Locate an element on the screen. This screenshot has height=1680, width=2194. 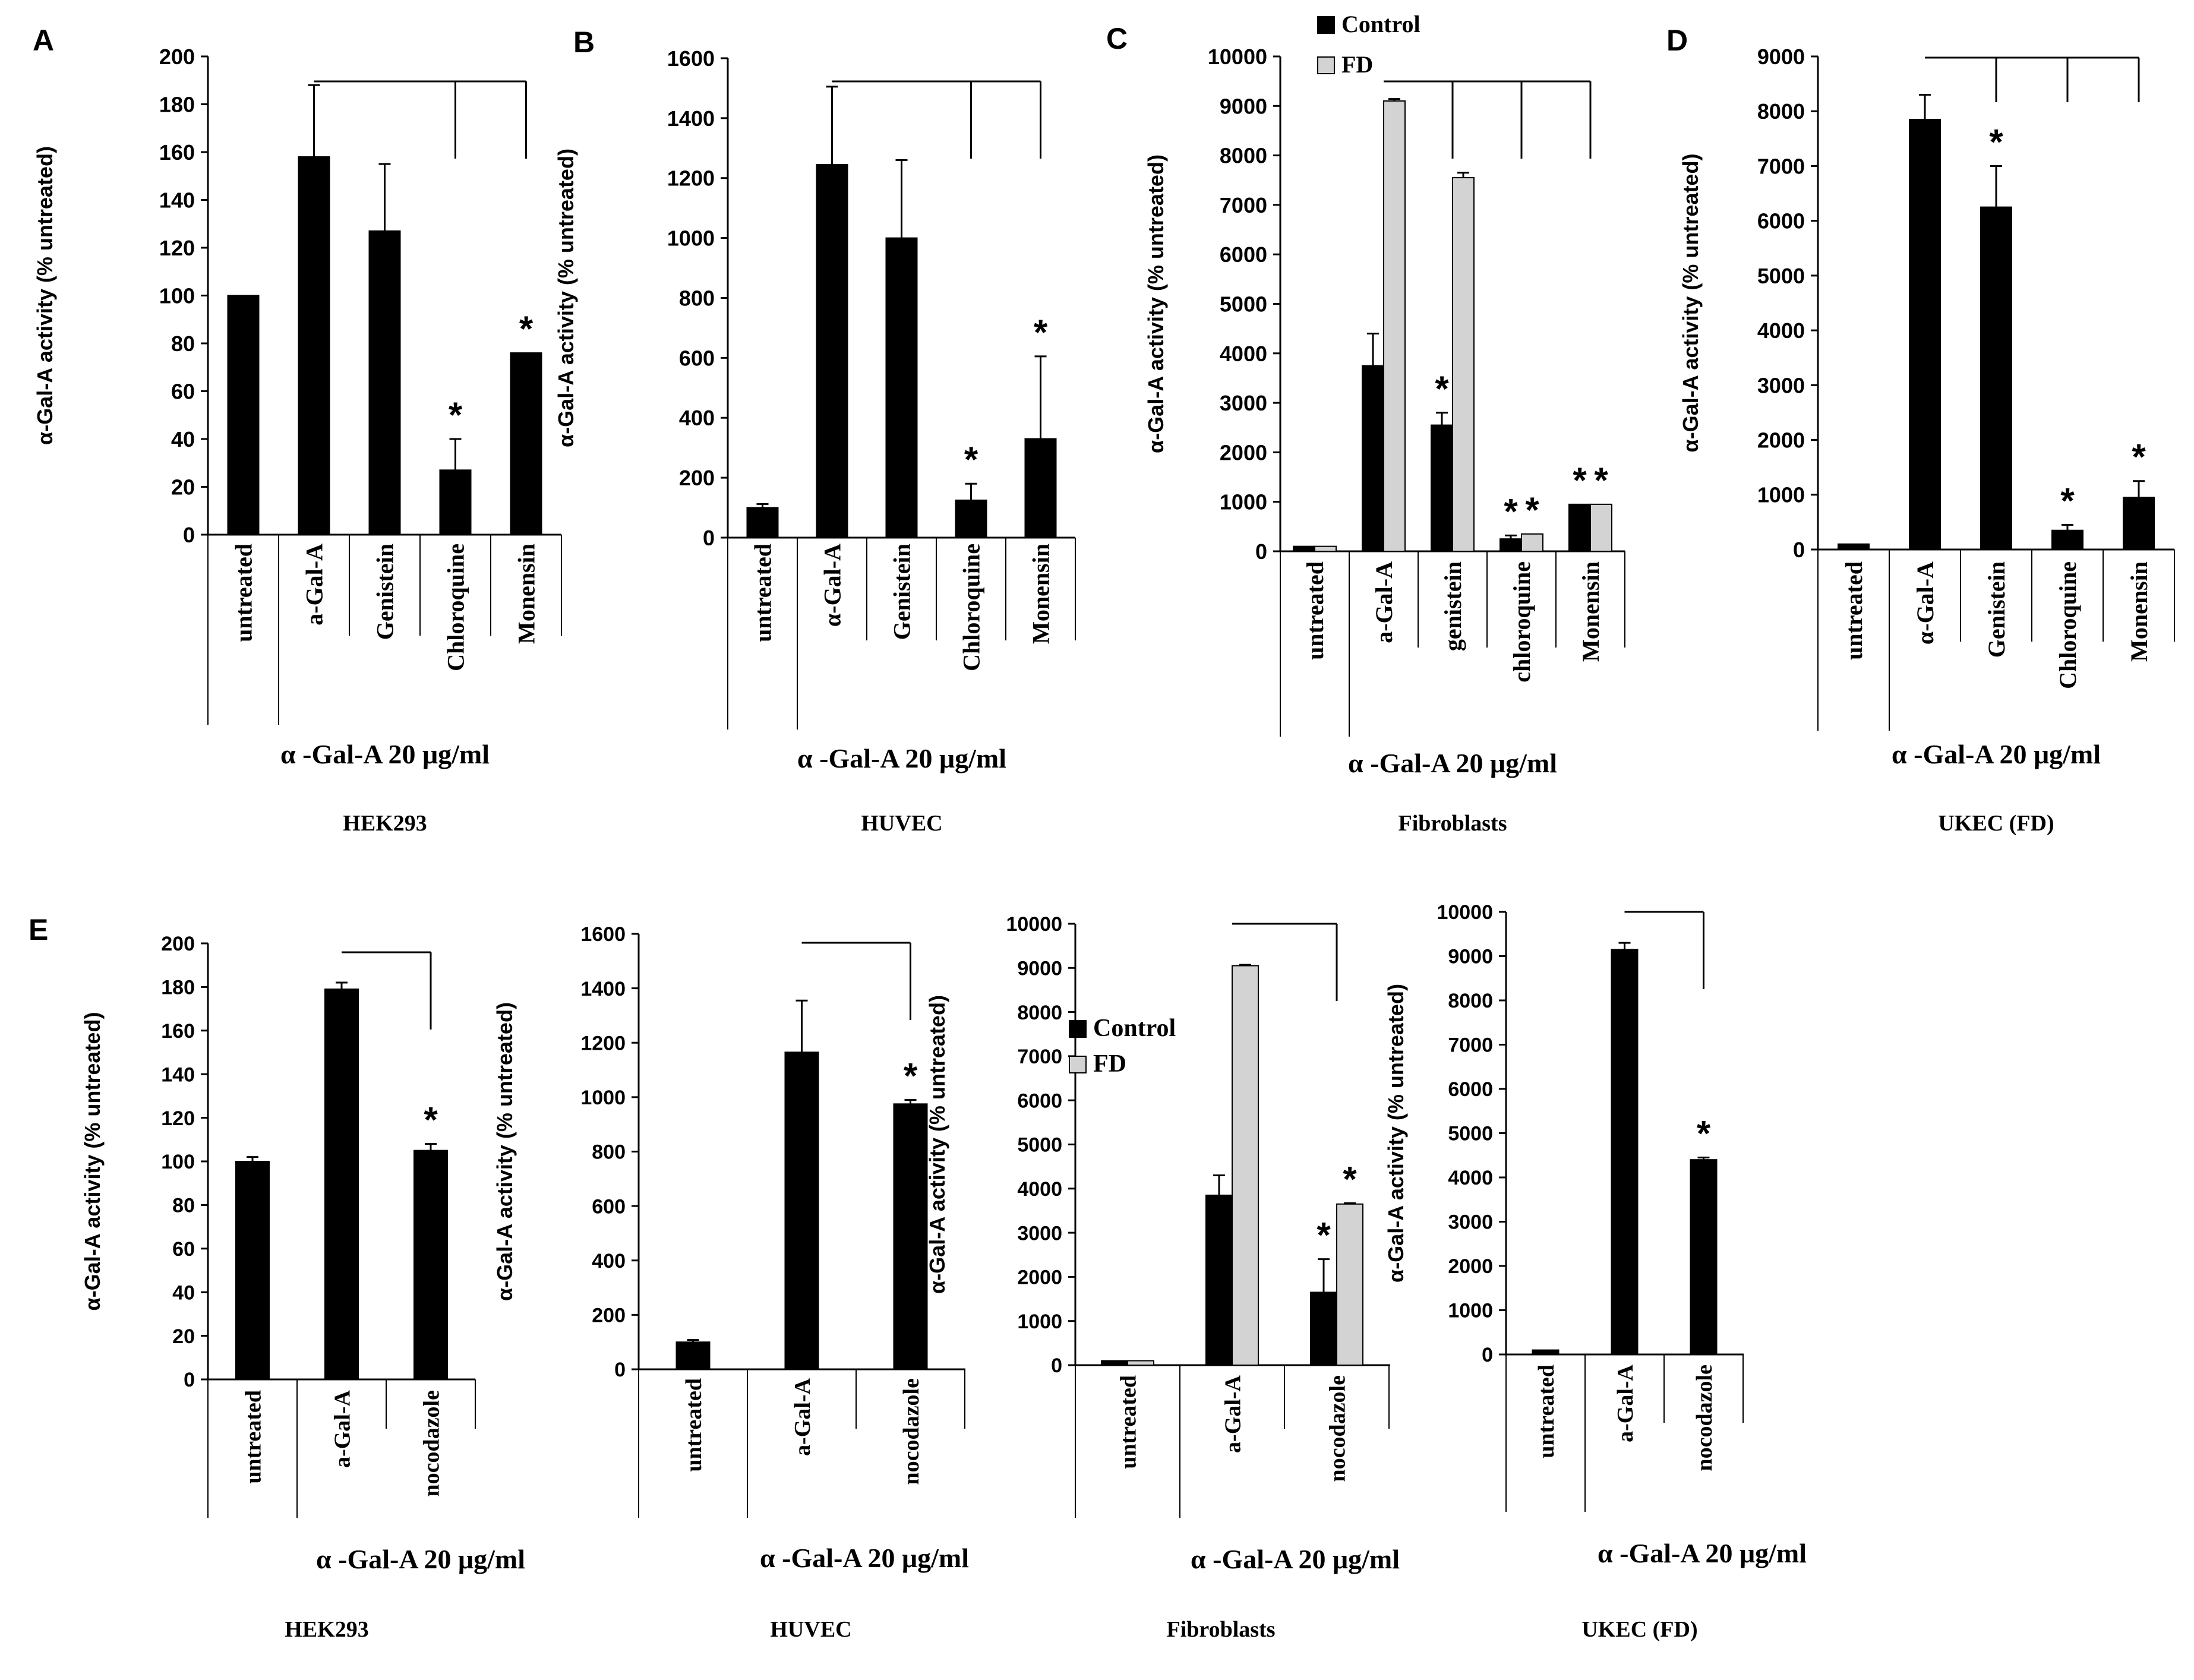
category-label: chloroquine is located at coordinates (1521, 622).